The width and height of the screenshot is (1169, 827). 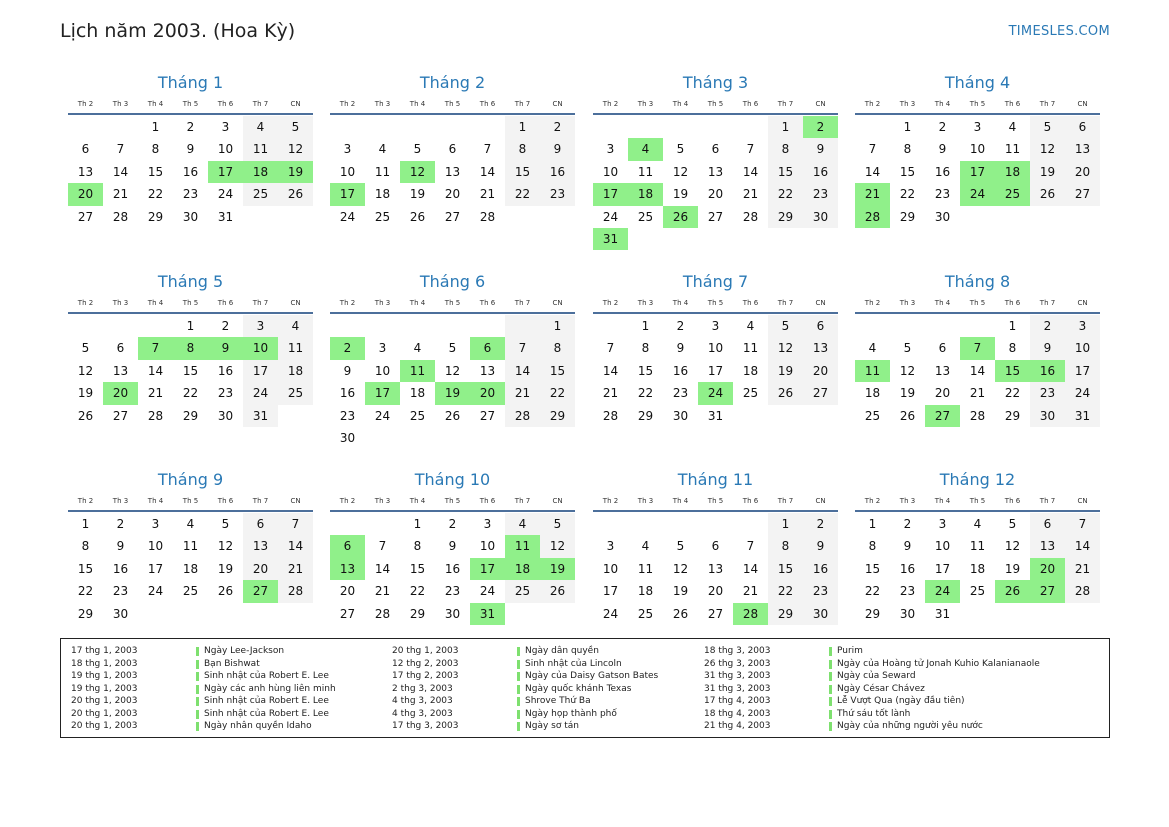 I want to click on holiday-day-cell: 31, so click(x=487, y=613).